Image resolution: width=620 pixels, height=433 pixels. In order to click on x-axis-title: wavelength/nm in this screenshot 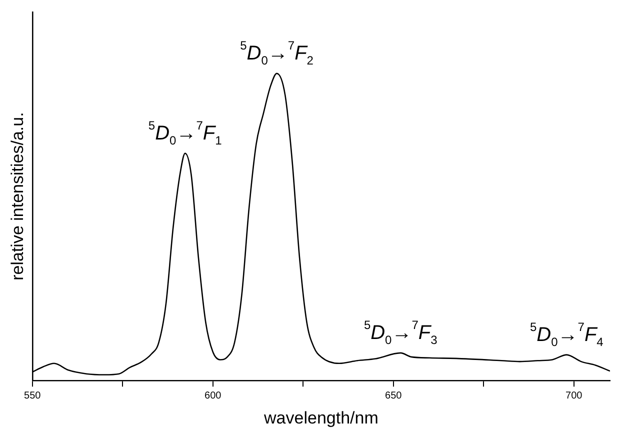, I will do `click(320, 418)`.